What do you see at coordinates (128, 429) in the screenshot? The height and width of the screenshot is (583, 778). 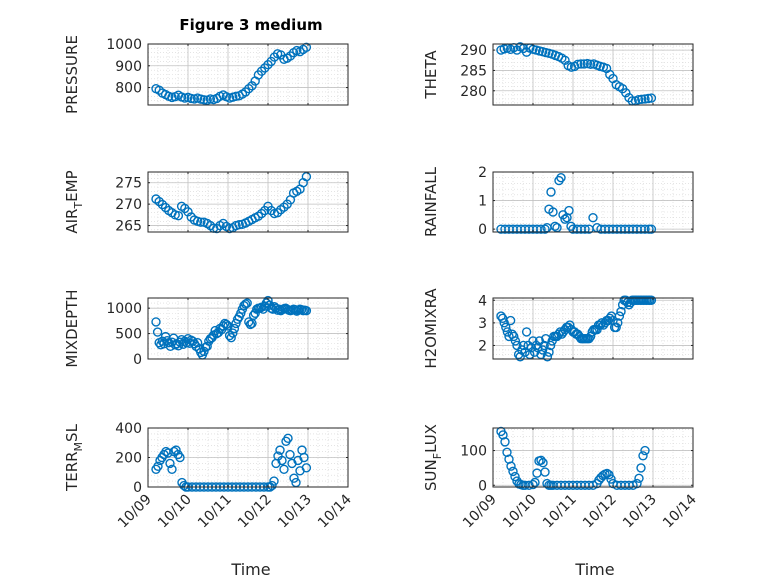 I see `y-tick-label: 400` at bounding box center [128, 429].